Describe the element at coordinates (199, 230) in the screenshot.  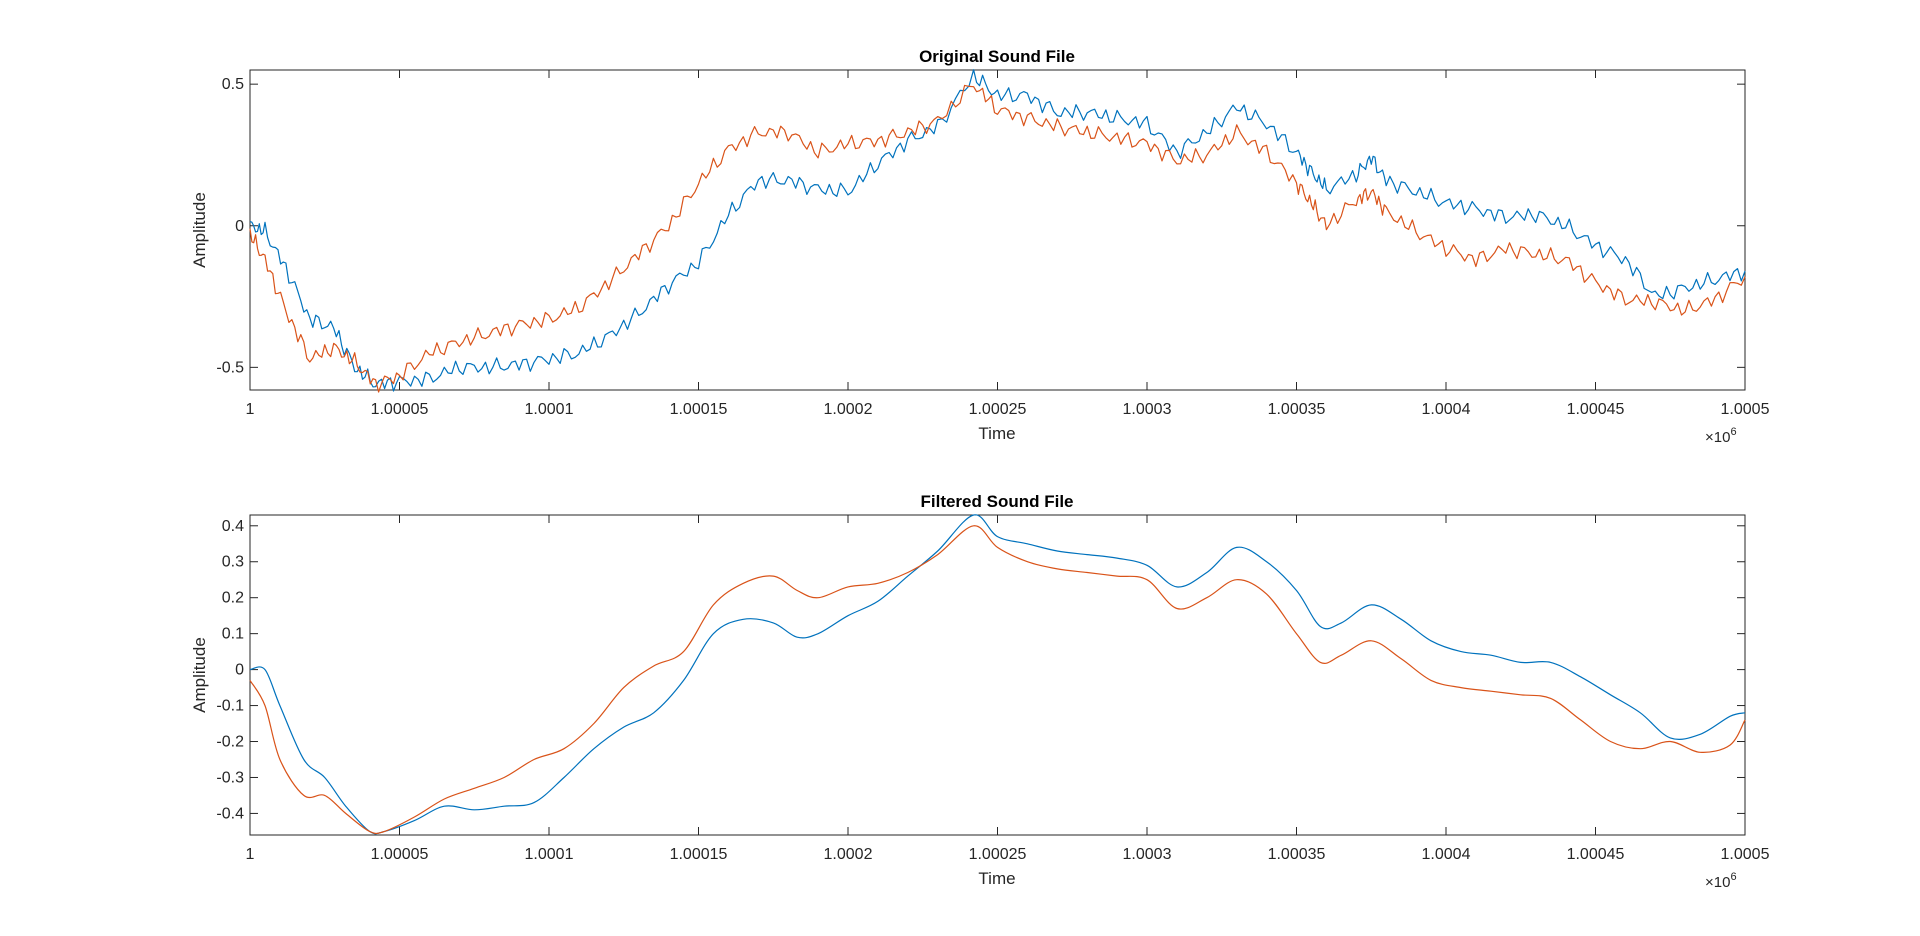
I see `y-axis-label-original: Amplitude` at that location.